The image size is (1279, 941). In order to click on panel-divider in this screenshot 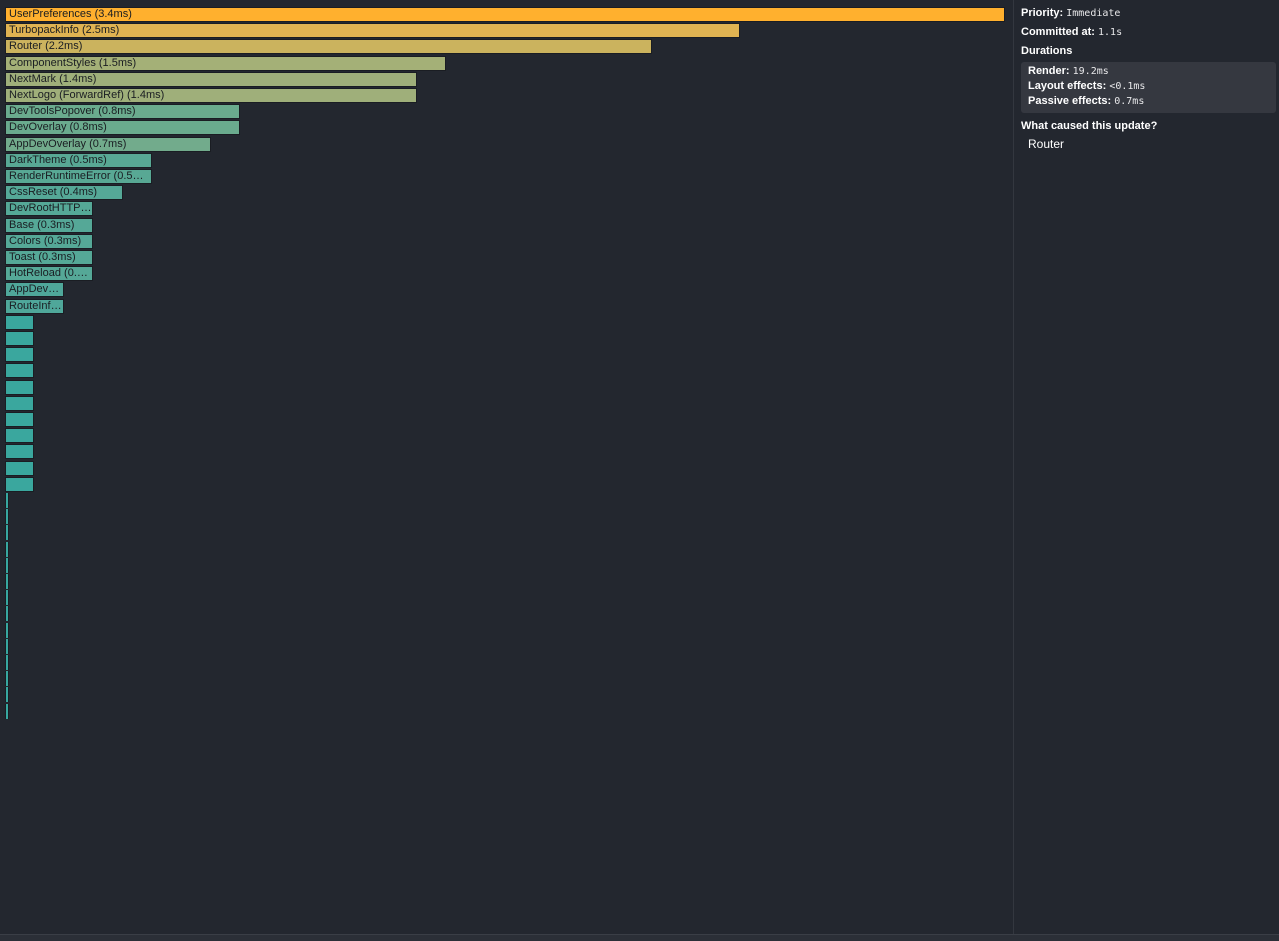, I will do `click(1013, 467)`.